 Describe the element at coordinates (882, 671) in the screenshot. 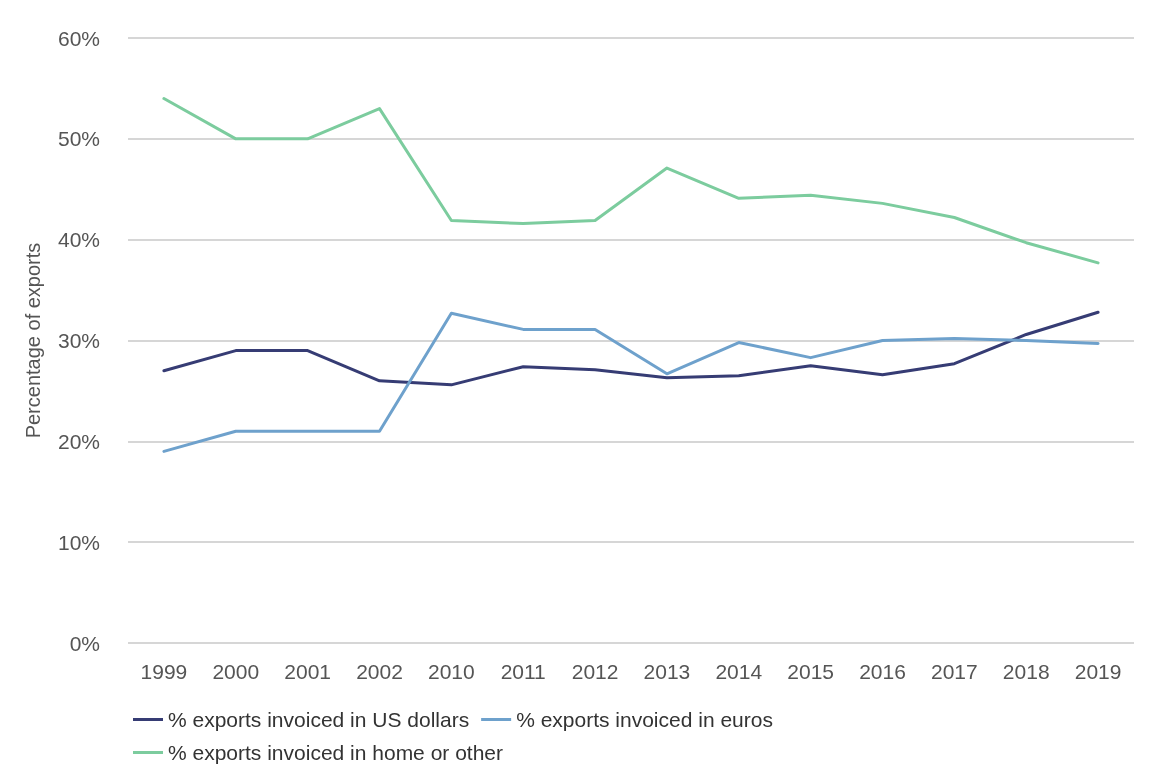

I see `x-tick-label: 2016` at that location.